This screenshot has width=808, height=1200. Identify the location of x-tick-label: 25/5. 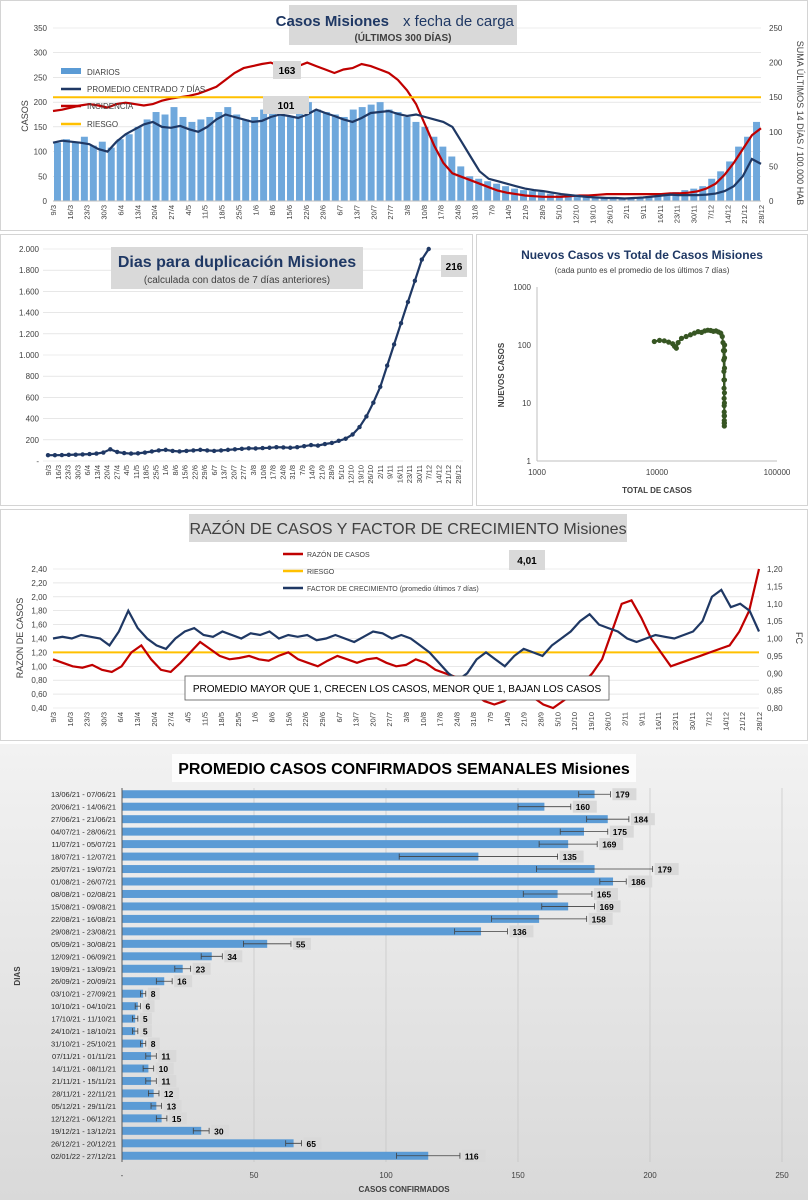
(238, 719).